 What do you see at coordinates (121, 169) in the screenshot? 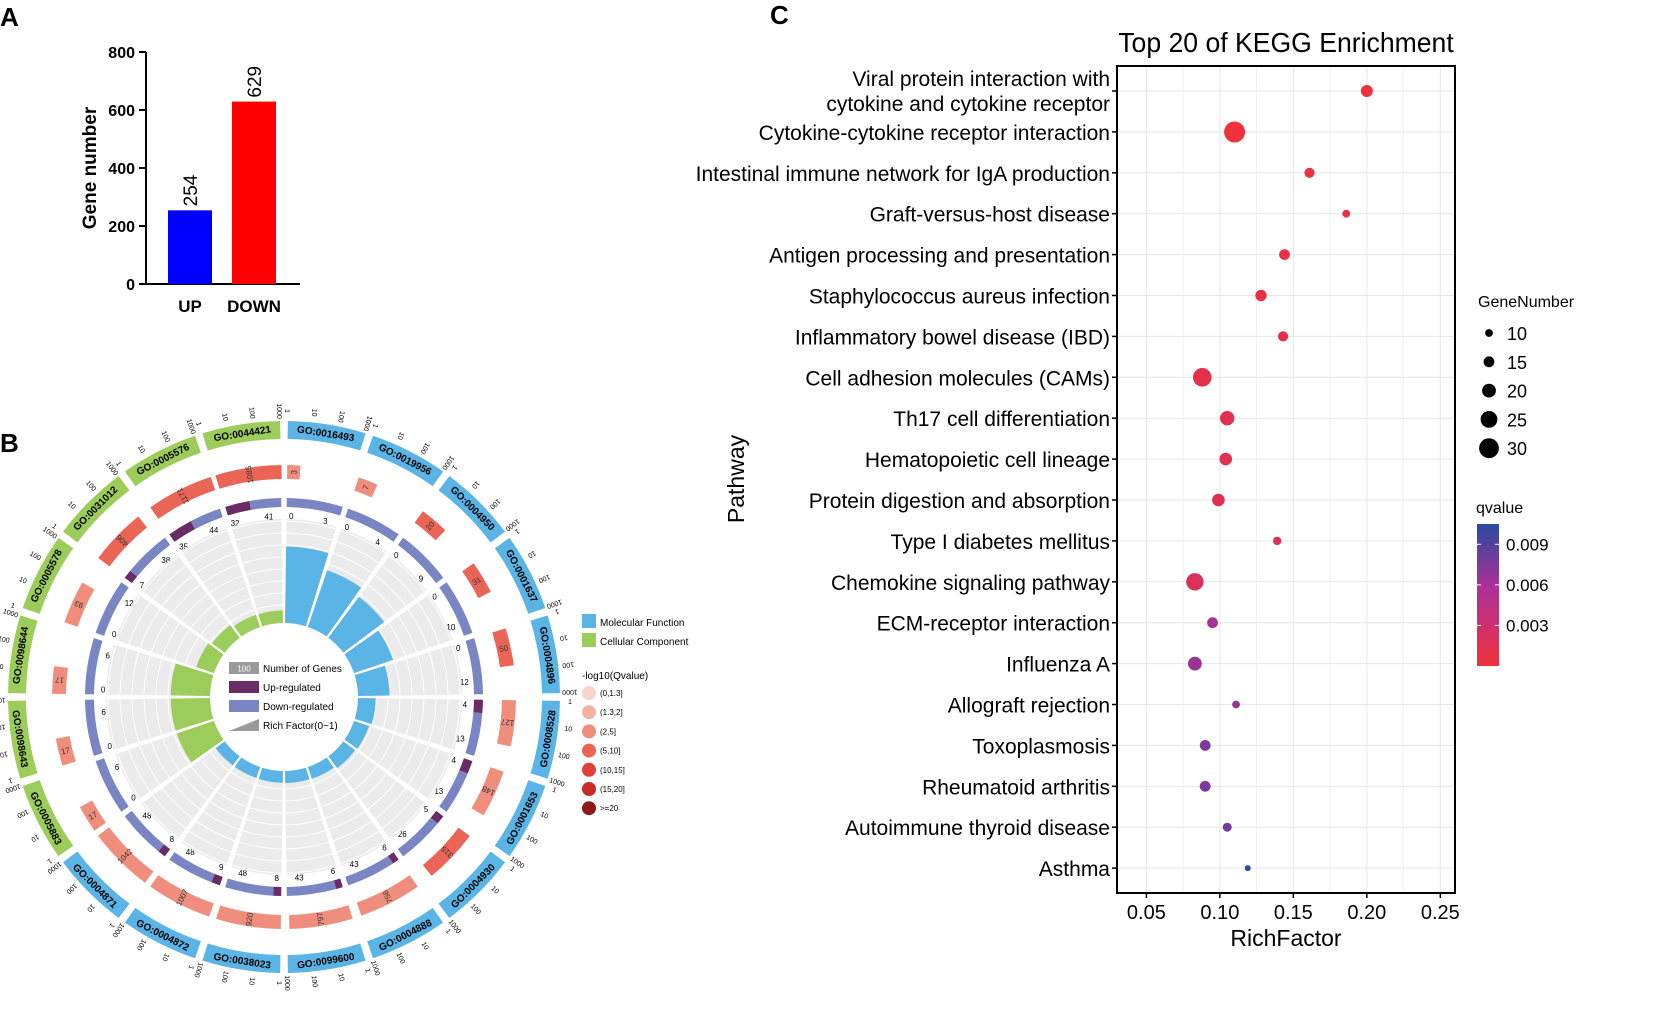
I see `y-tick-label: 400` at bounding box center [121, 169].